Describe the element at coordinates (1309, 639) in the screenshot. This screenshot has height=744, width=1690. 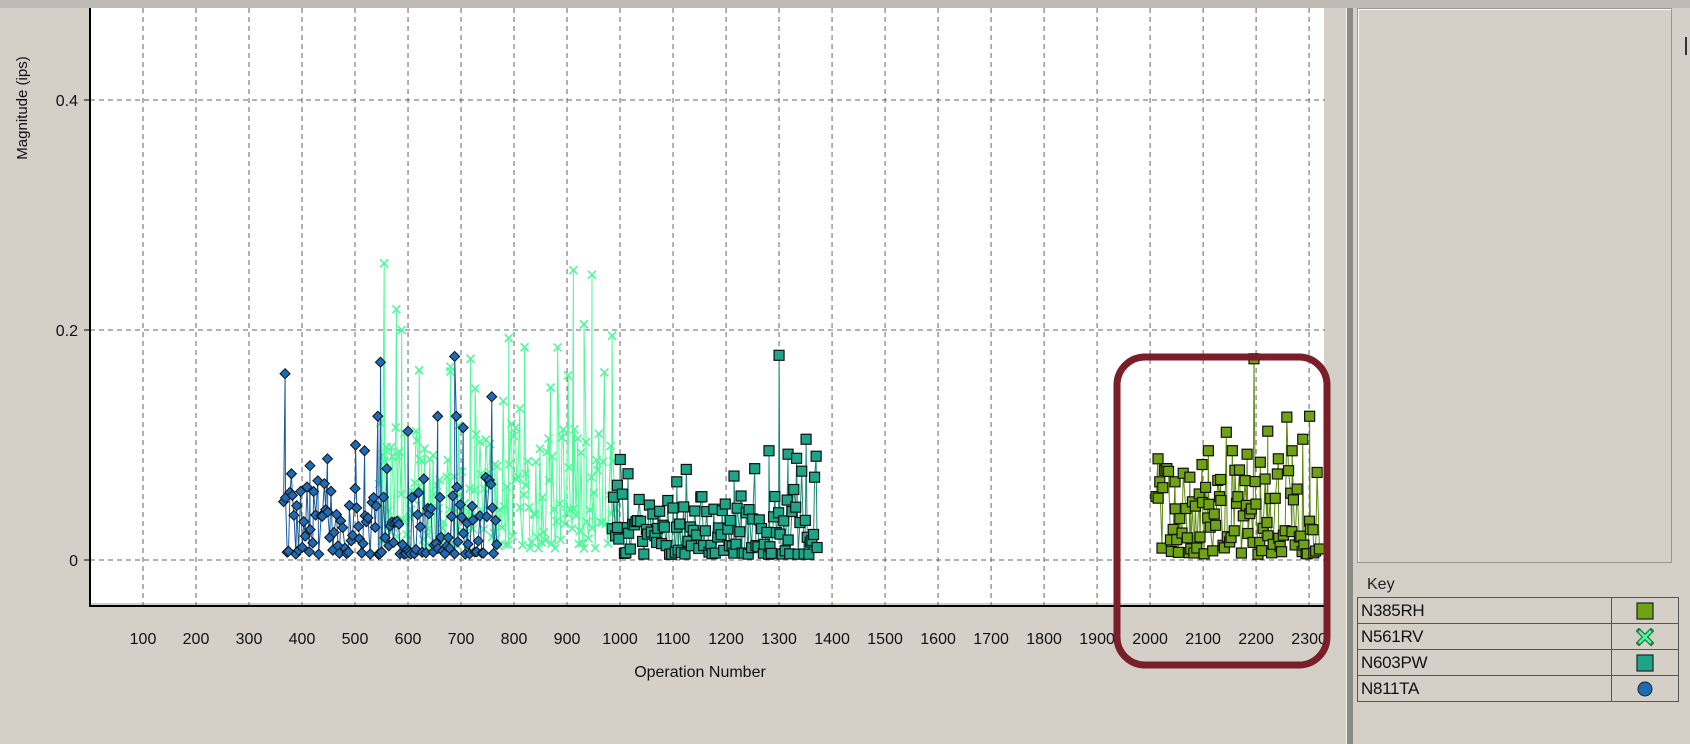
I see `x-tick-label: 2300` at that location.